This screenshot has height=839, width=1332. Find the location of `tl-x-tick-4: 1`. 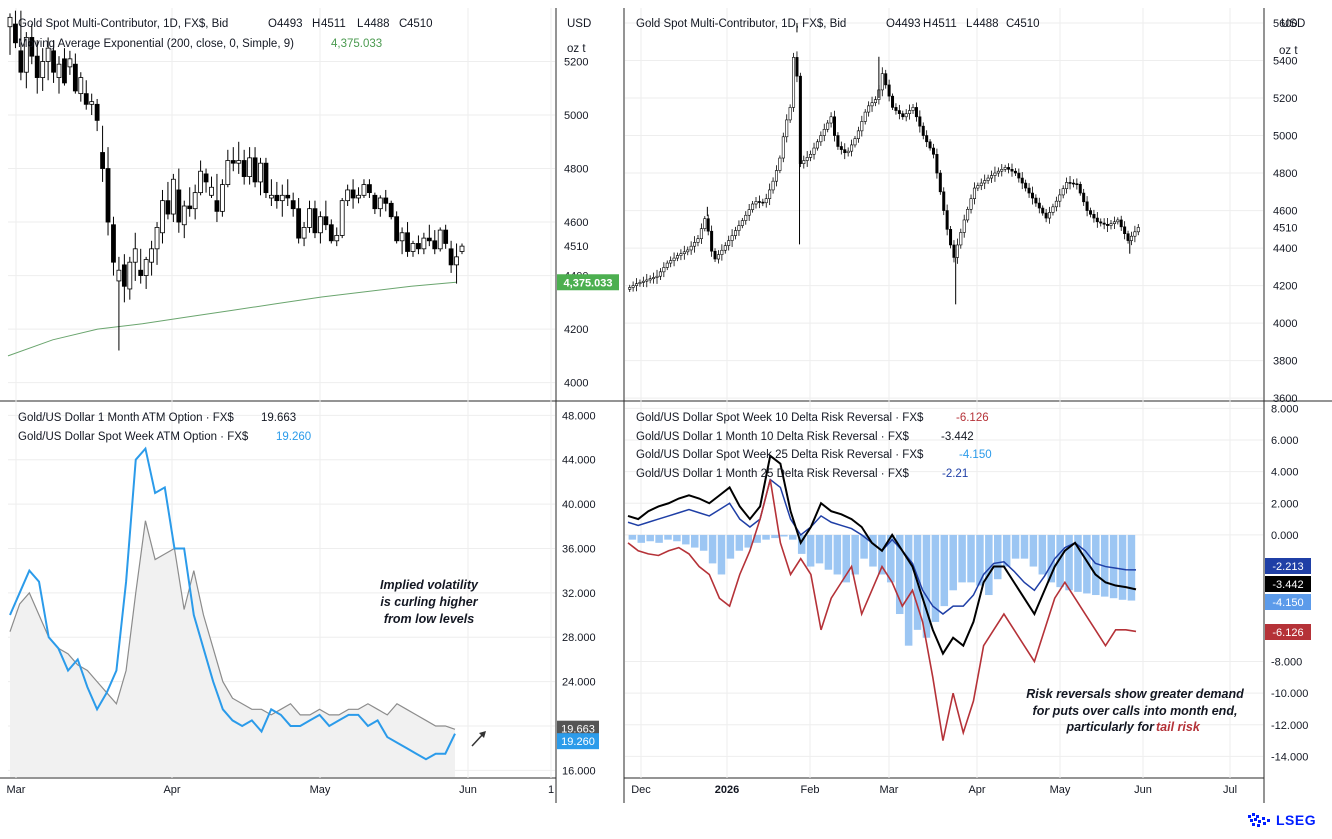

tl-x-tick-4: 1 is located at coordinates (551, 790).